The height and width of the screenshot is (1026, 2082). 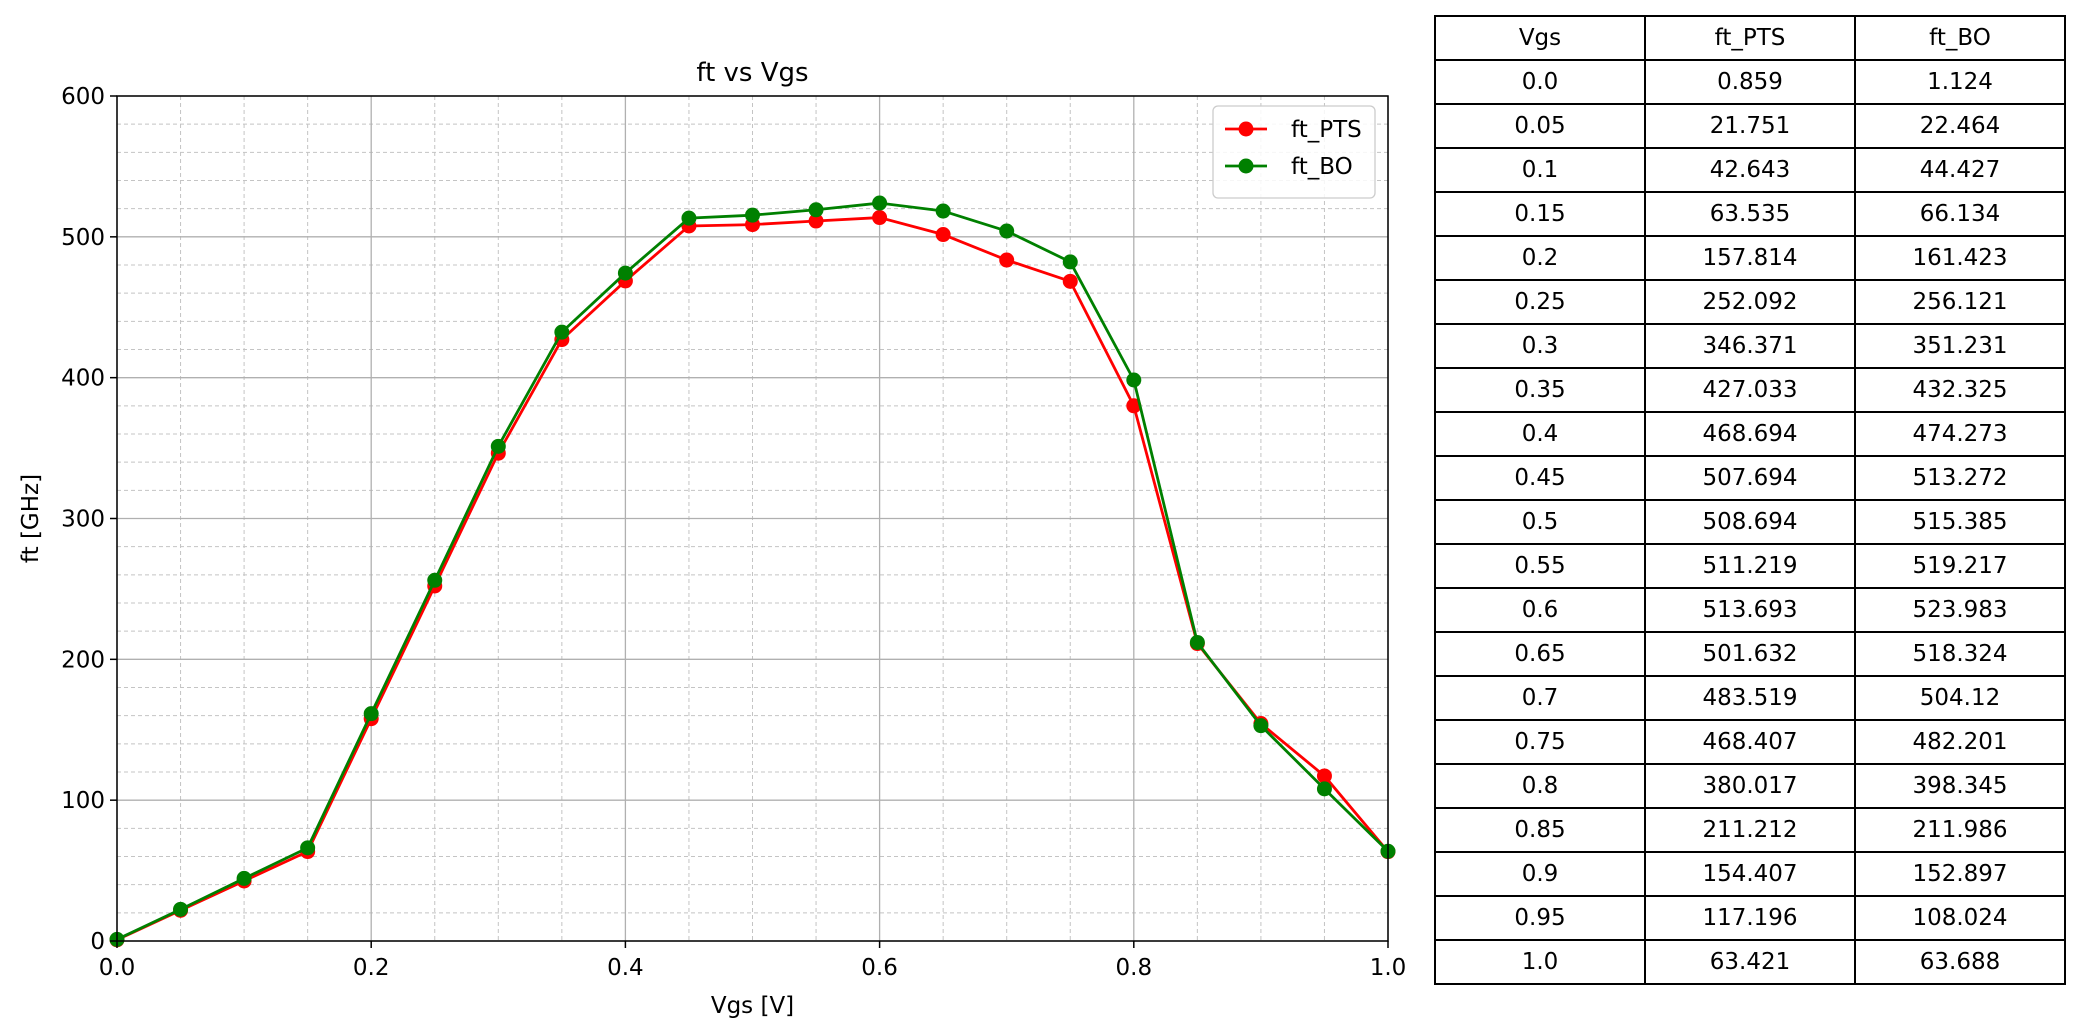 I want to click on table-cell: 63.688, so click(x=1960, y=962).